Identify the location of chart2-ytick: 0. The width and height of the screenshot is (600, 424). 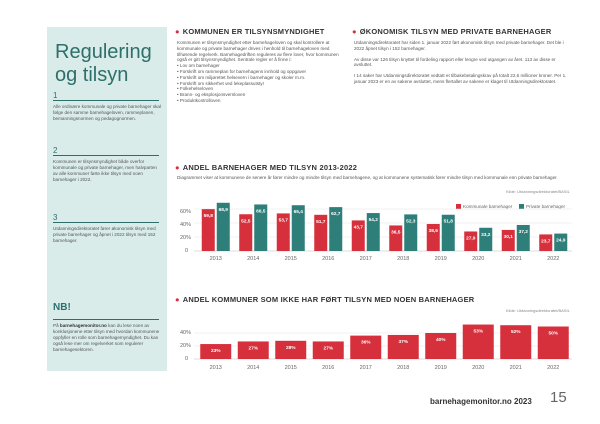
(187, 359).